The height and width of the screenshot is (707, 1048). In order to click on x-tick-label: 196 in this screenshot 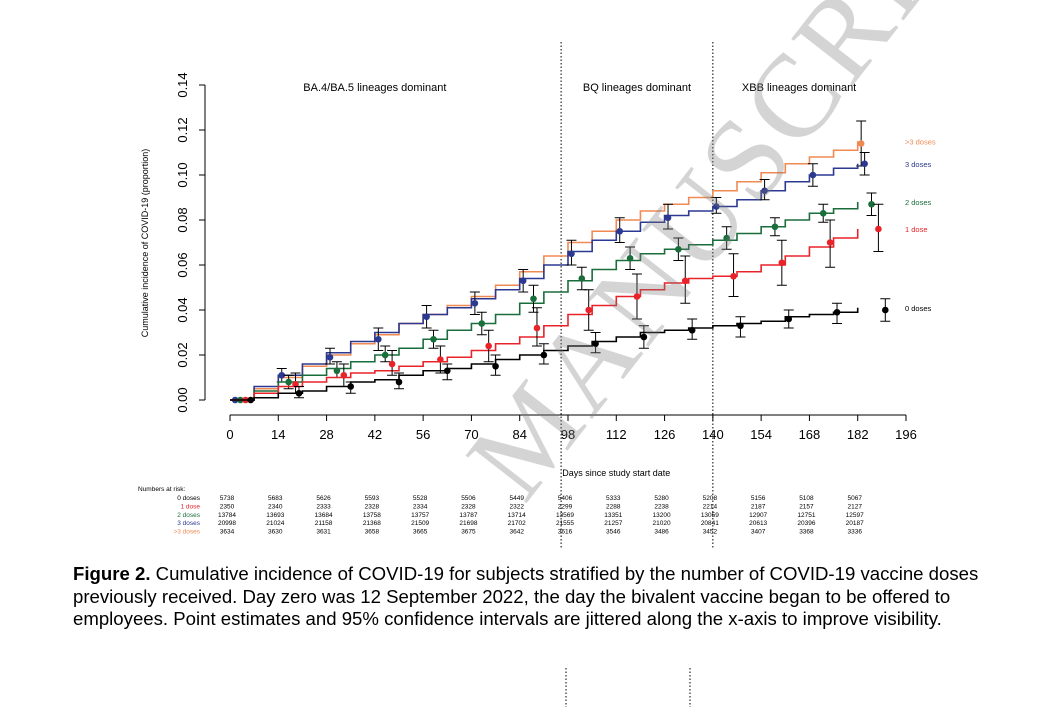, I will do `click(906, 434)`.